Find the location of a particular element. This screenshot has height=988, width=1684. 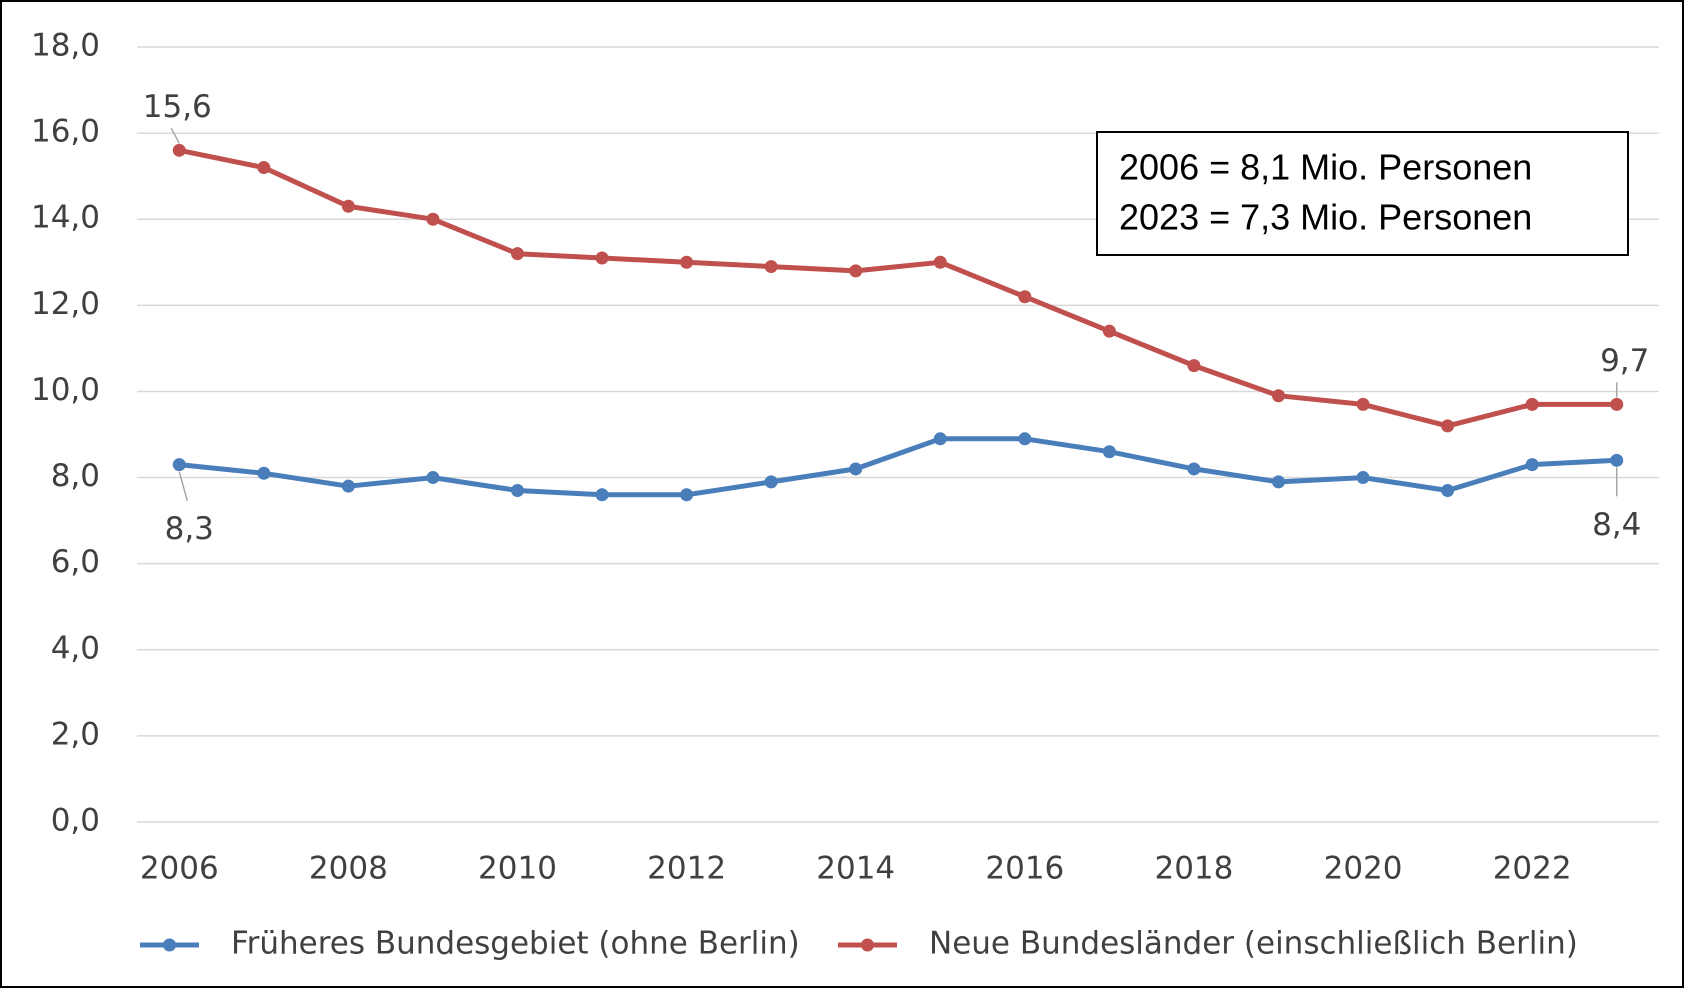

y-tick-label: 10,0 is located at coordinates (65, 390).